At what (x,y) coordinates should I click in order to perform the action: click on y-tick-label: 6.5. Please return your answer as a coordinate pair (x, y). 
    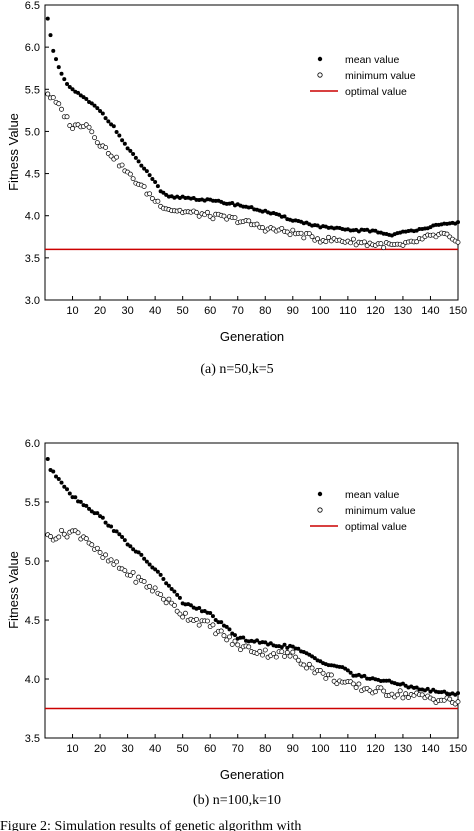
    Looking at the image, I should click on (32, 6).